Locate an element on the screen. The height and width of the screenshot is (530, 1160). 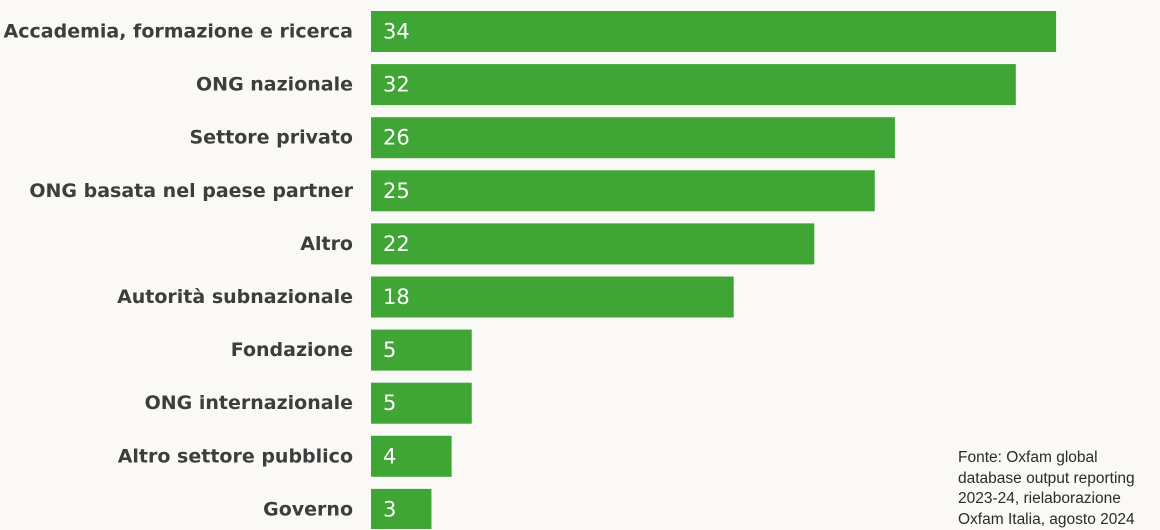
bar-row: Autorità subnazionale 18 is located at coordinates (425, 297).